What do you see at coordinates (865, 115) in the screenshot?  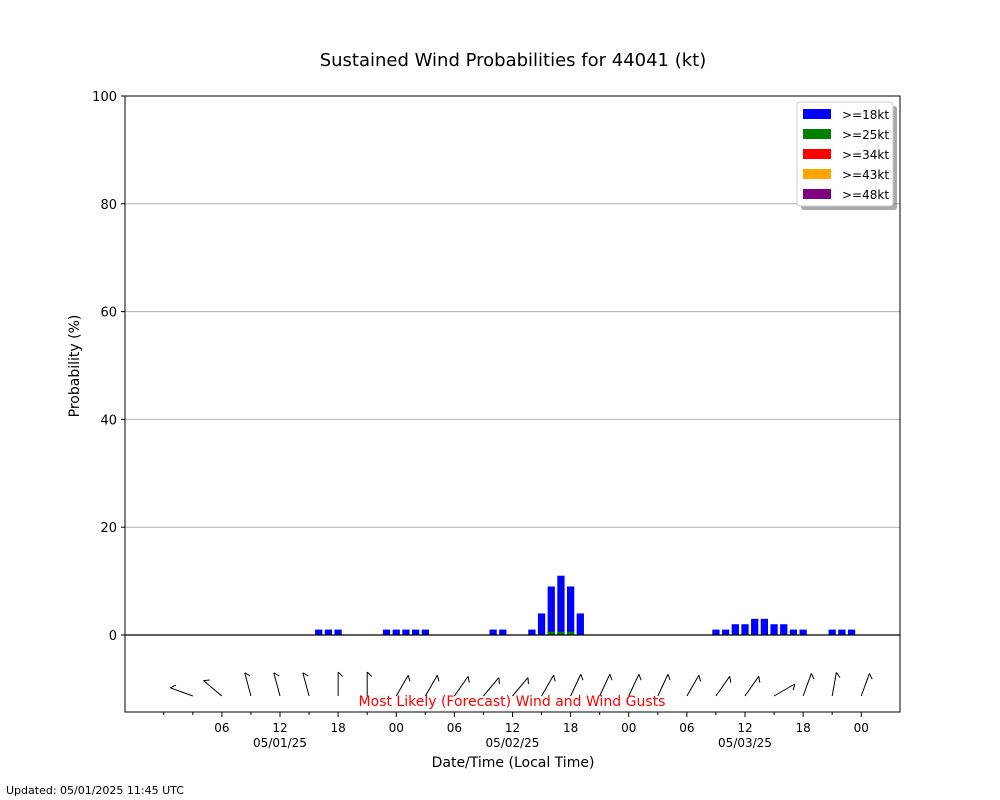 I see `legend-entry: >=18kt` at bounding box center [865, 115].